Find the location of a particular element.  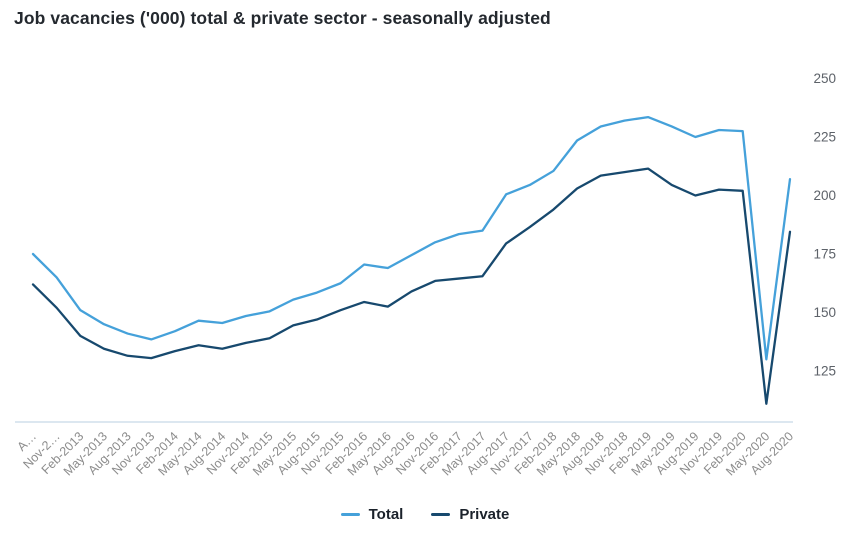

y-tick-label: 125 is located at coordinates (824, 371).